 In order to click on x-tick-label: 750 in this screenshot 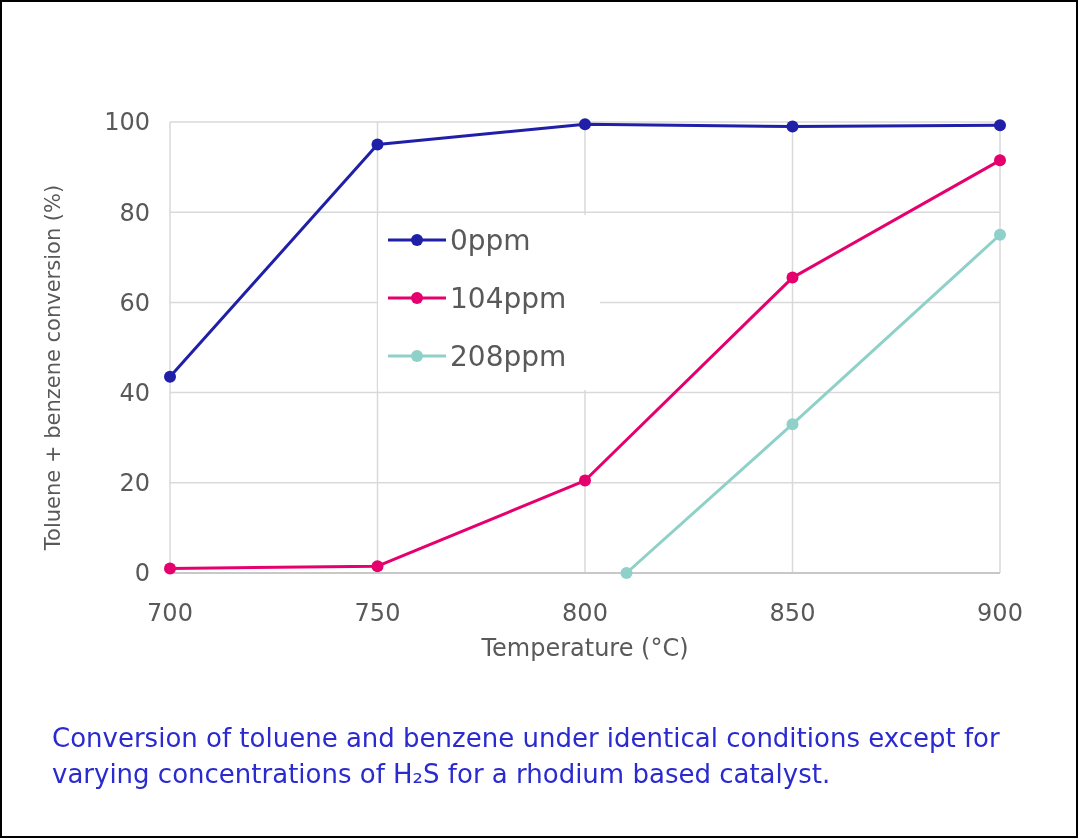, I will do `click(377, 613)`.